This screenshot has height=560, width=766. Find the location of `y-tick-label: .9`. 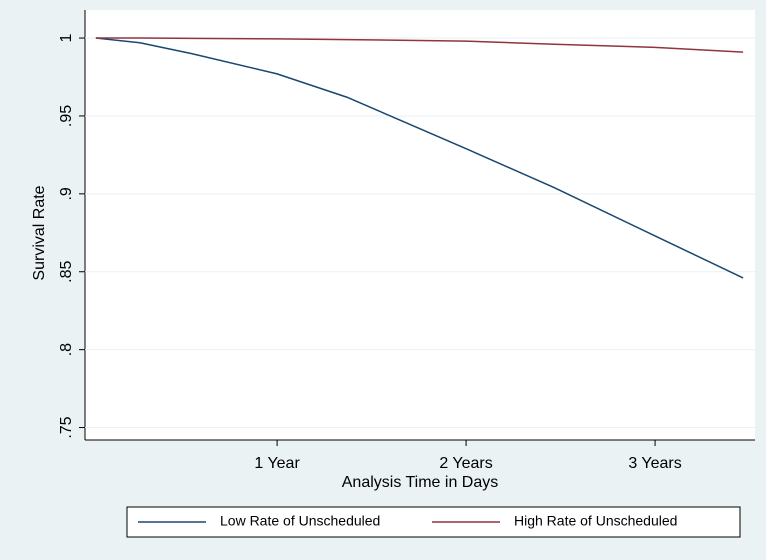

y-tick-label: .9 is located at coordinates (66, 193).